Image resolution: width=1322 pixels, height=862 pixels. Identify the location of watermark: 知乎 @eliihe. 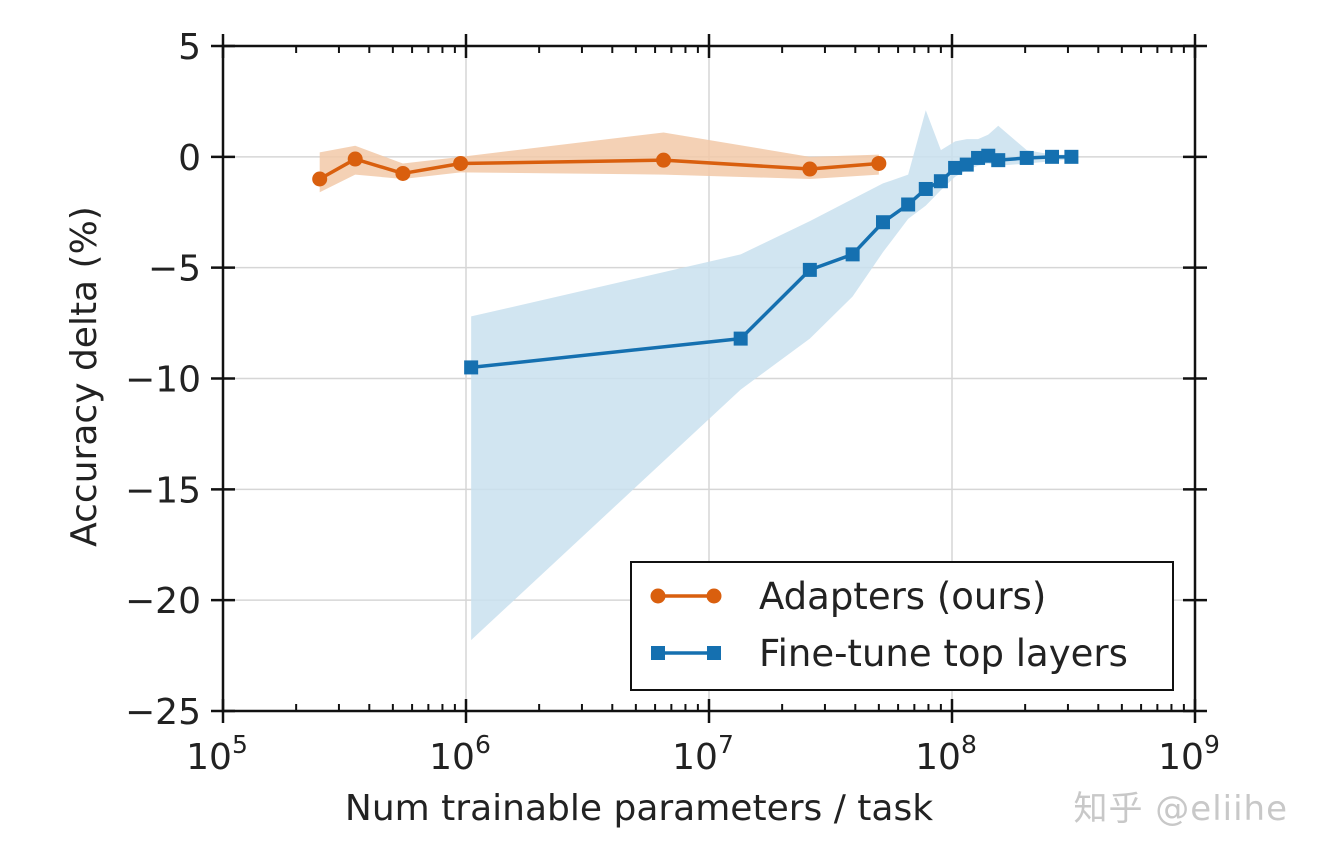
(1180, 809).